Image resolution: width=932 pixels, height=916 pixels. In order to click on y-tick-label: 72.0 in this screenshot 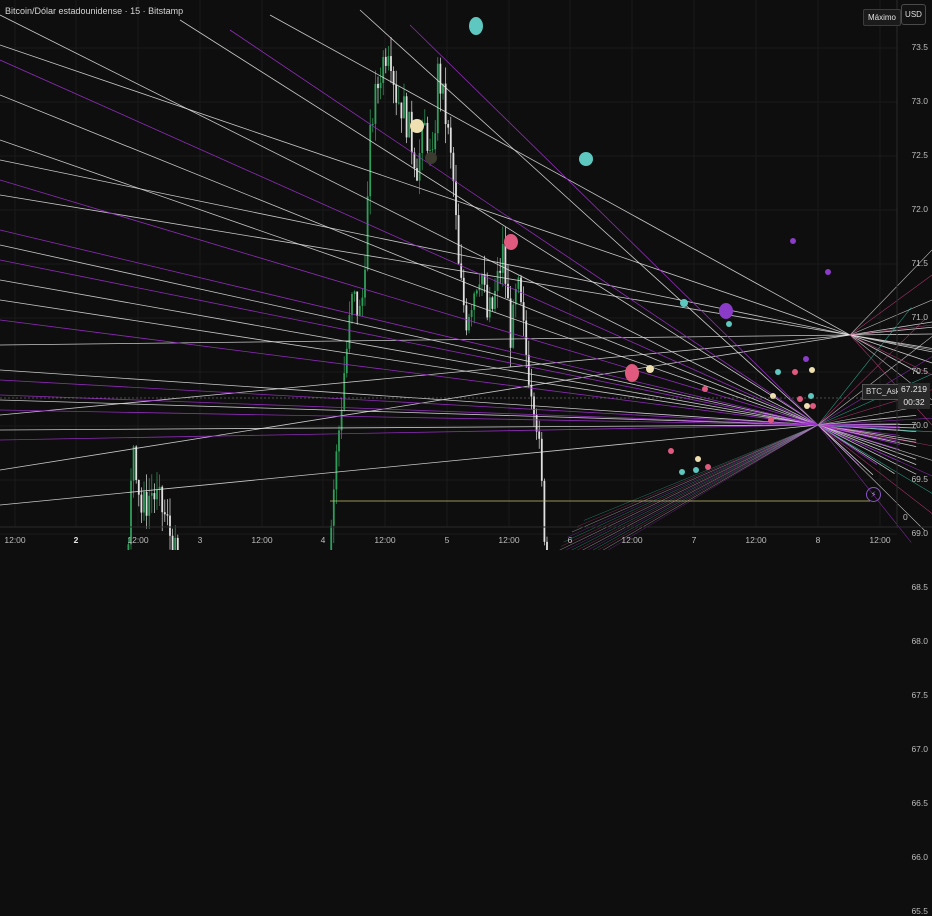, I will do `click(919, 209)`.